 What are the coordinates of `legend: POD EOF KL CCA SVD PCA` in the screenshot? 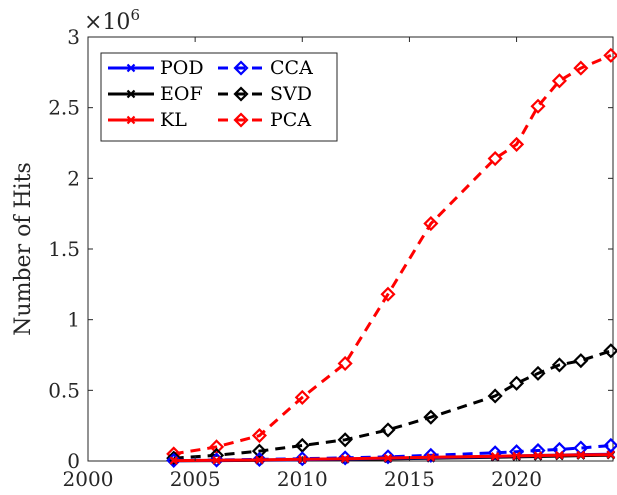 It's located at (219, 97).